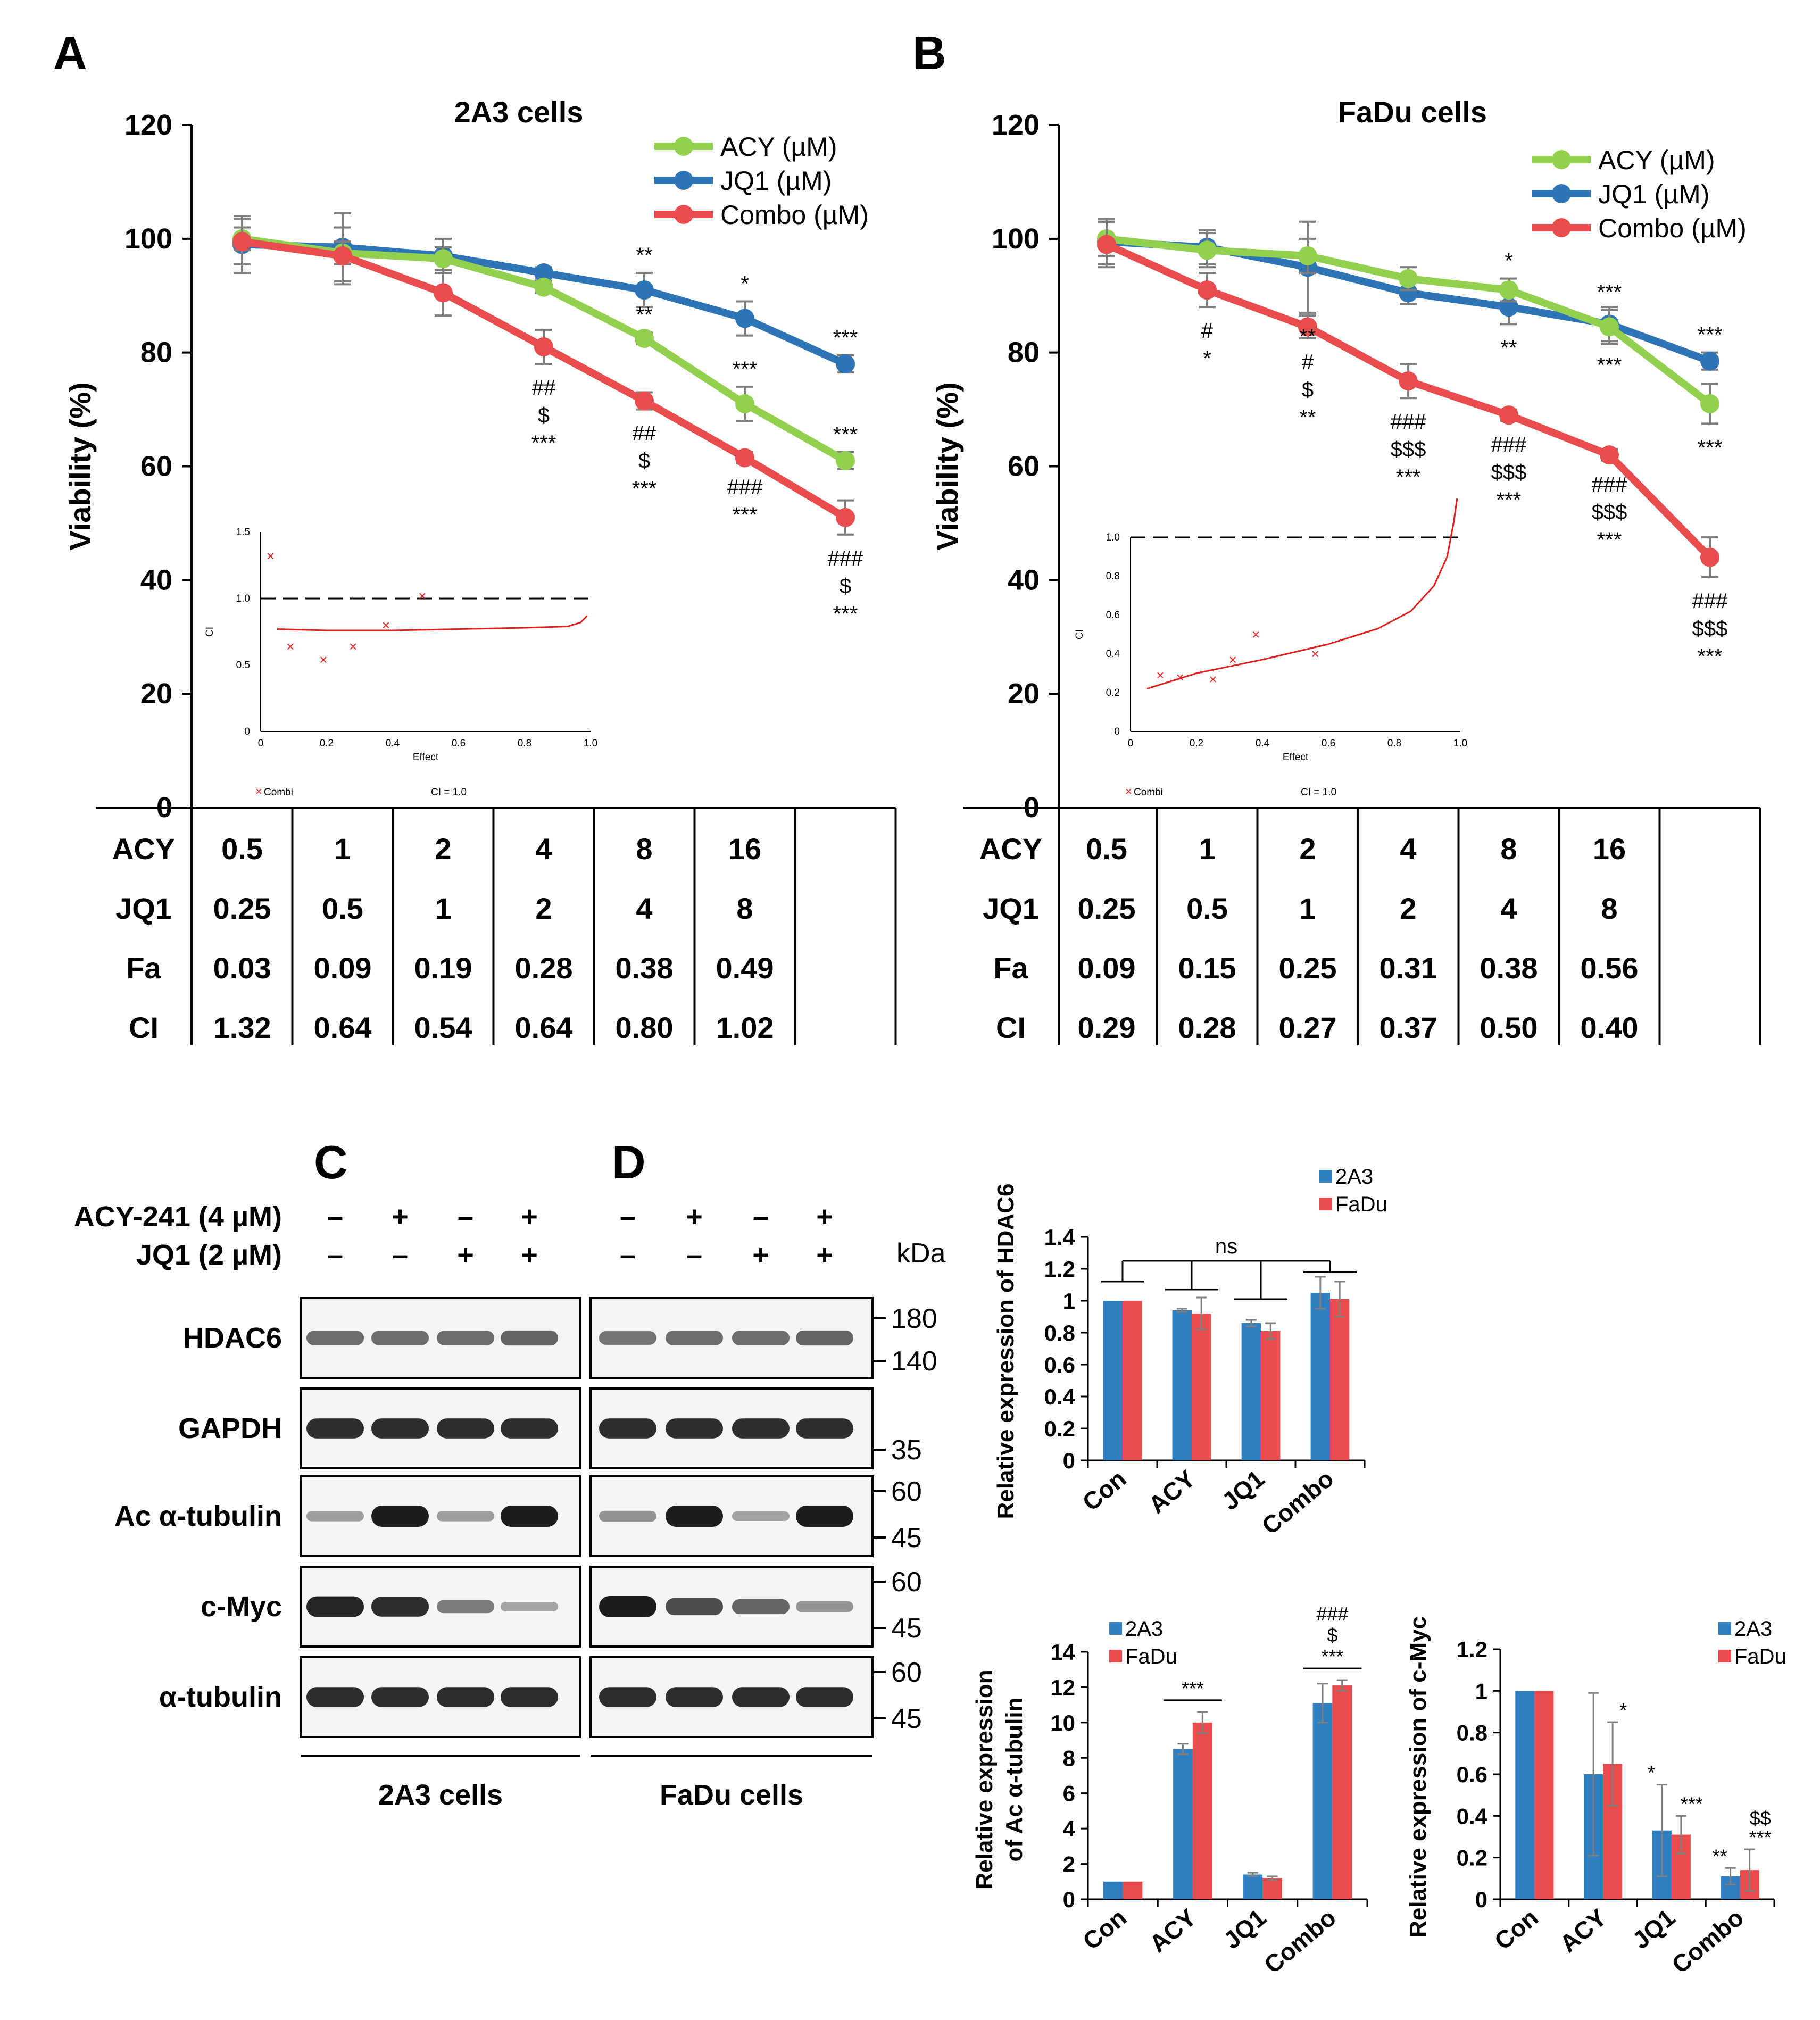 The width and height of the screenshot is (1820, 2020). Describe the element at coordinates (1760, 1818) in the screenshot. I see `significance-mark: $$` at that location.